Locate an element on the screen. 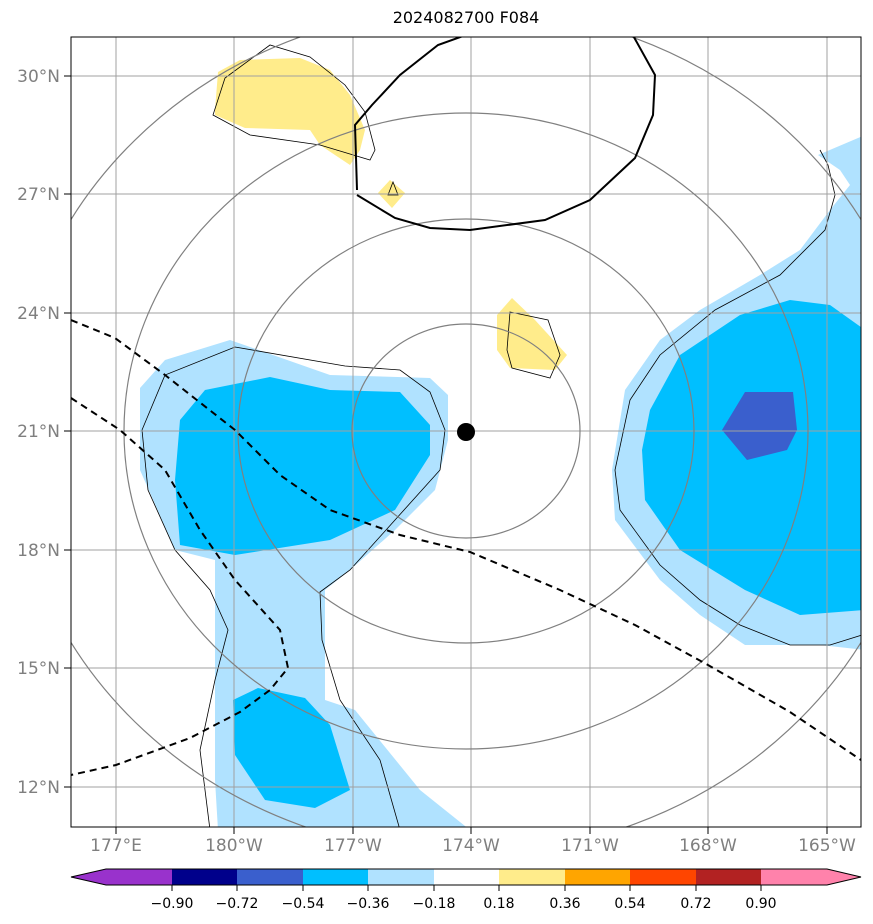 The width and height of the screenshot is (873, 924). lon-label: 177°W is located at coordinates (353, 846).